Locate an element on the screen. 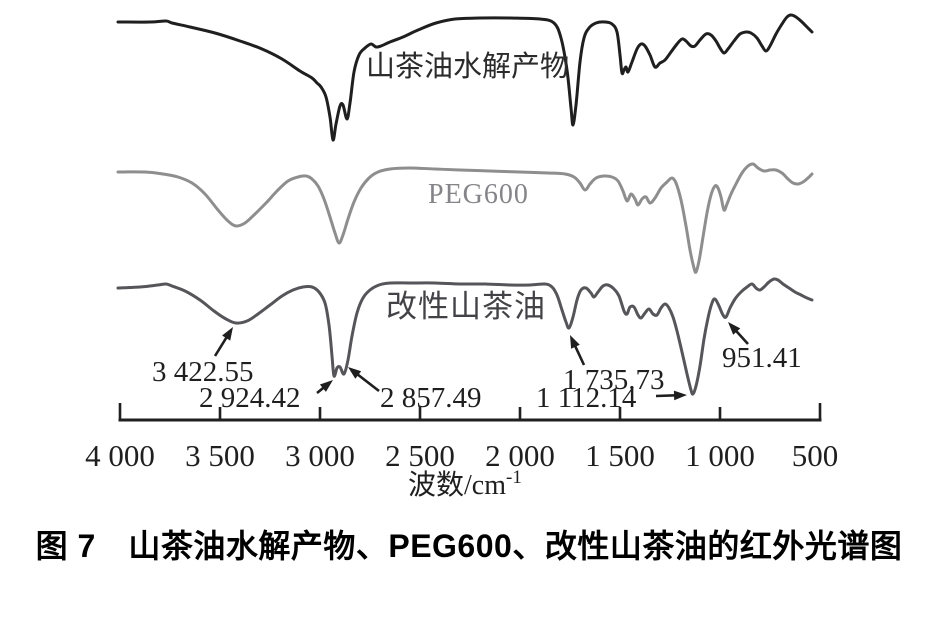  peak-label: 2 857.49 is located at coordinates (431, 398).